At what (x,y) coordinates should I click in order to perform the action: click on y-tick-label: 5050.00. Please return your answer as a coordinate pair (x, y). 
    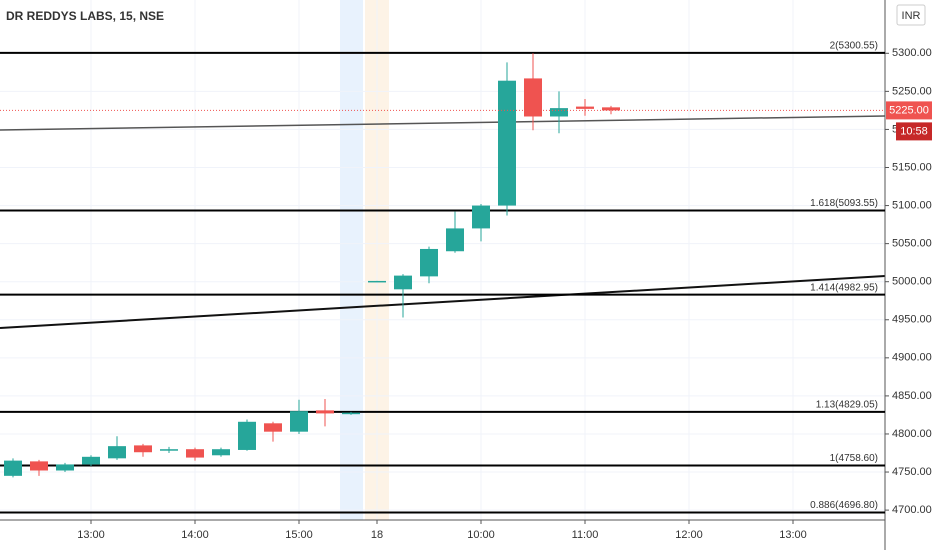
    Looking at the image, I should click on (912, 244).